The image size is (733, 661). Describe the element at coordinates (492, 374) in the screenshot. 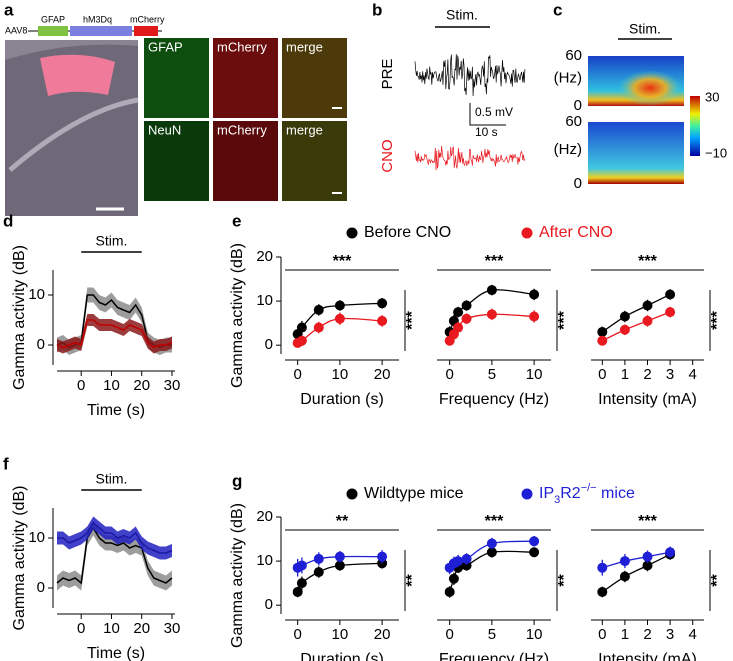

I see `x-tick-label: 5` at that location.